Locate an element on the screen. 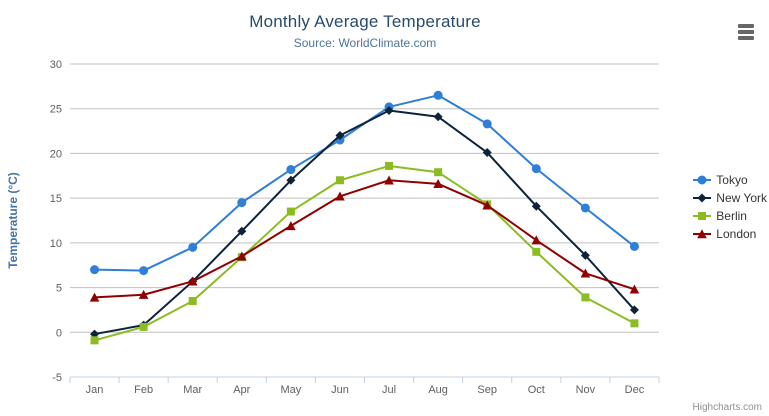 The image size is (769, 416). legend-label: Tokyo is located at coordinates (732, 179).